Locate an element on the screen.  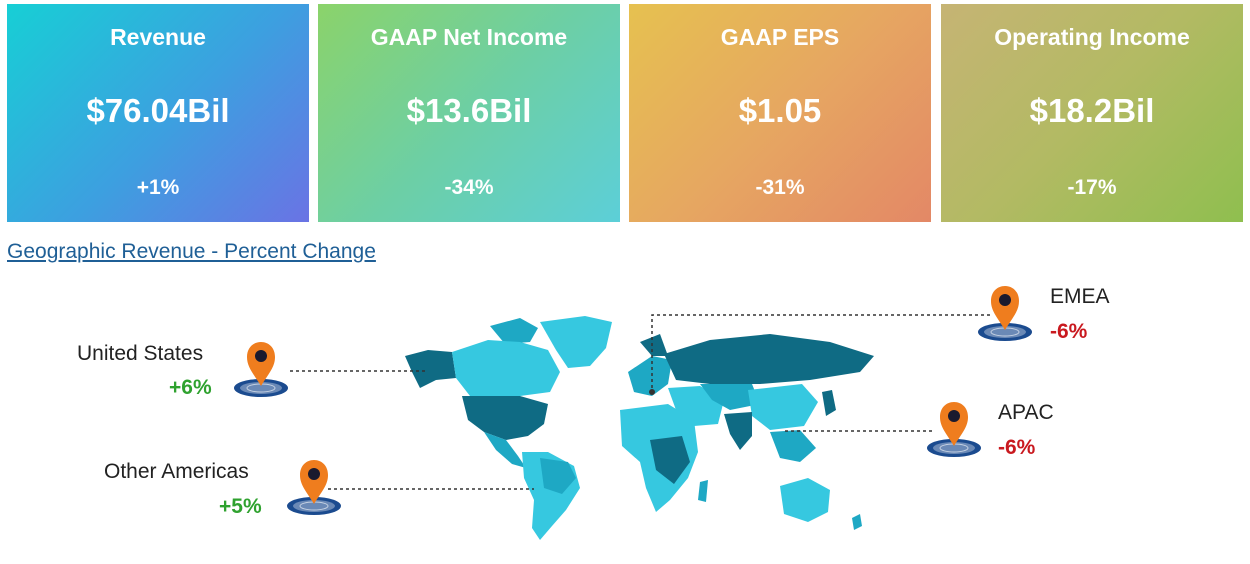
map-brazil is located at coordinates (558, 476).